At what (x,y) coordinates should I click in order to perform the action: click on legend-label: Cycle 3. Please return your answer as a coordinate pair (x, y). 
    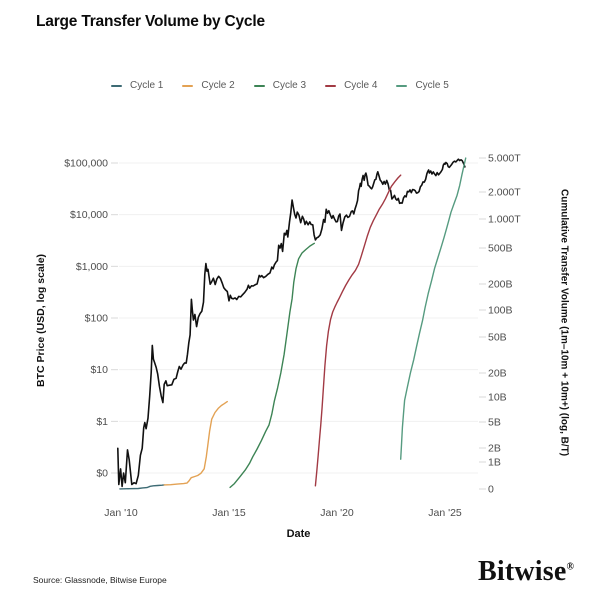
    Looking at the image, I should click on (289, 85).